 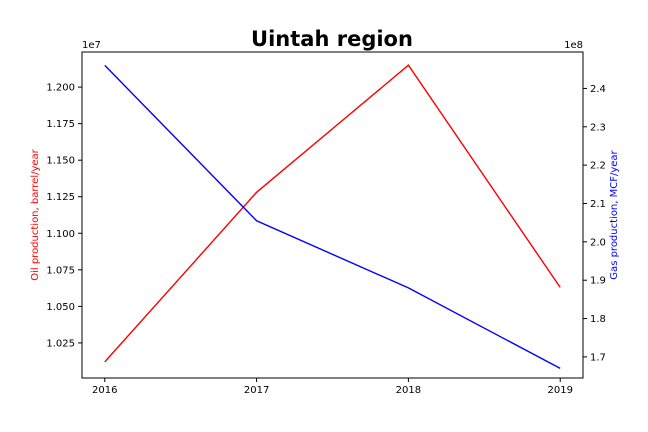 I want to click on right-axis-label: Gas production, MCF/year, so click(x=614, y=214).